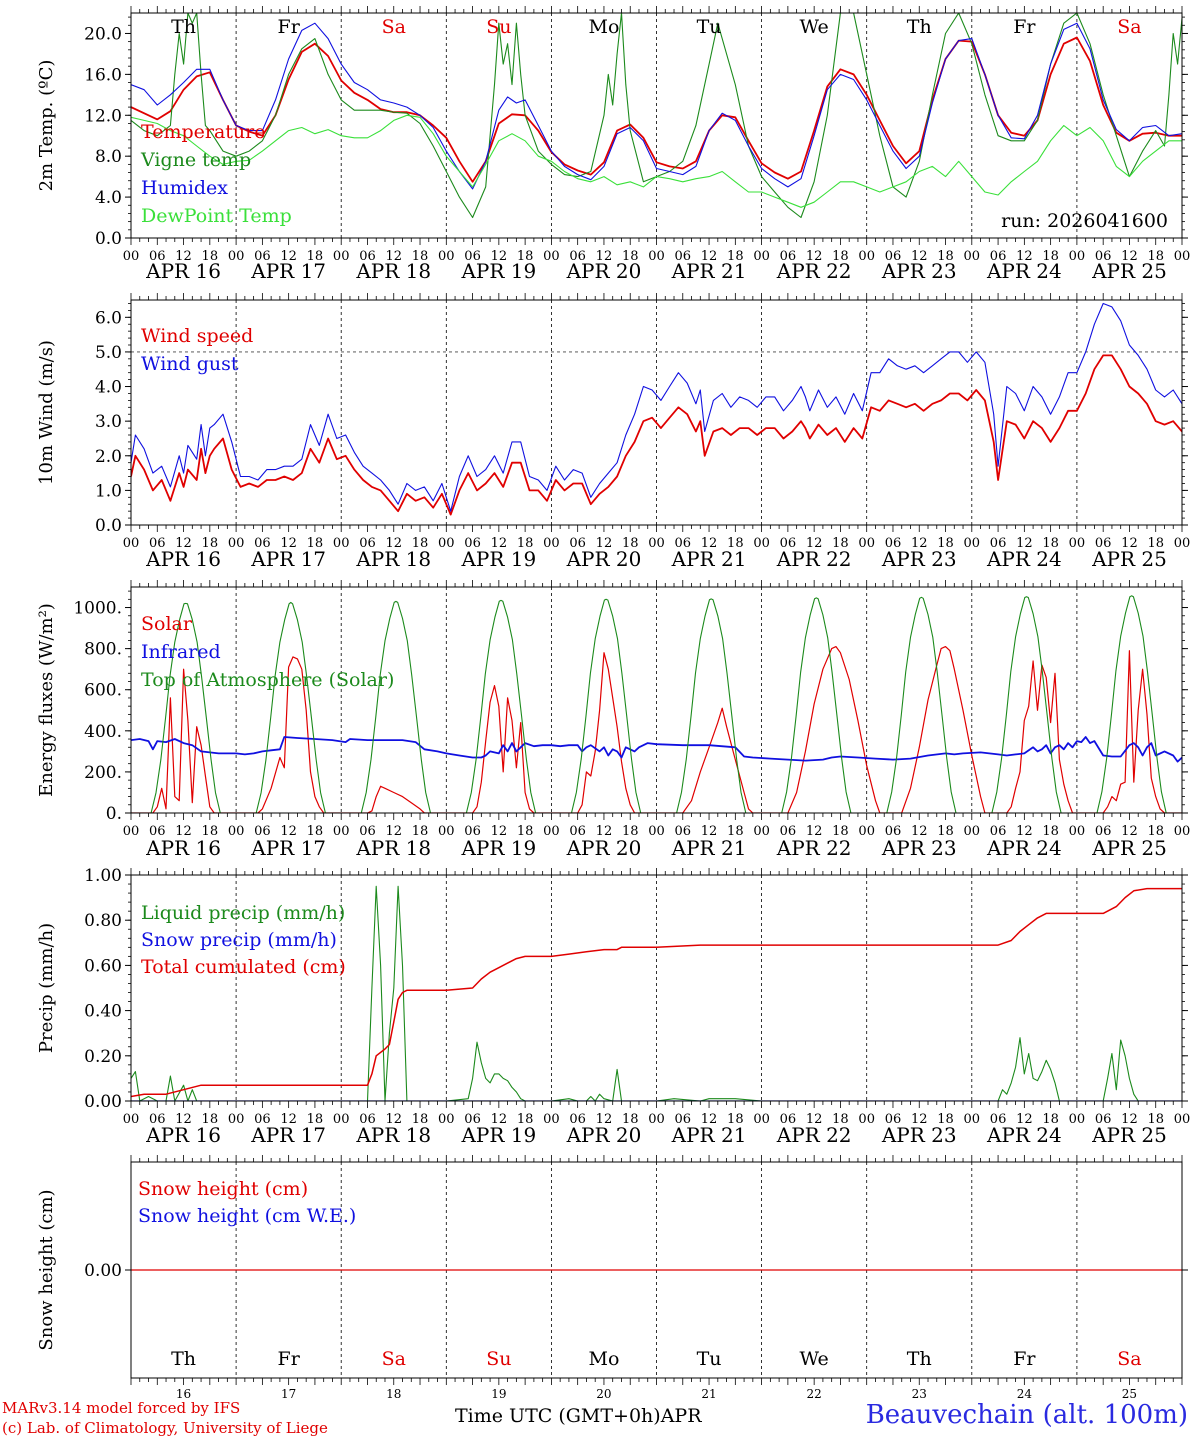  What do you see at coordinates (103, 116) in the screenshot?
I see `y-tick-label: 12.0` at bounding box center [103, 116].